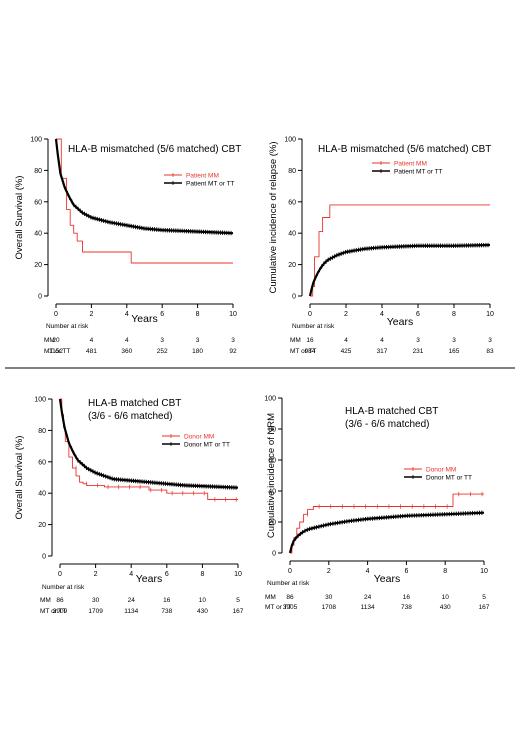 The image size is (520, 735). I want to click on risk-value: 165, so click(454, 351).